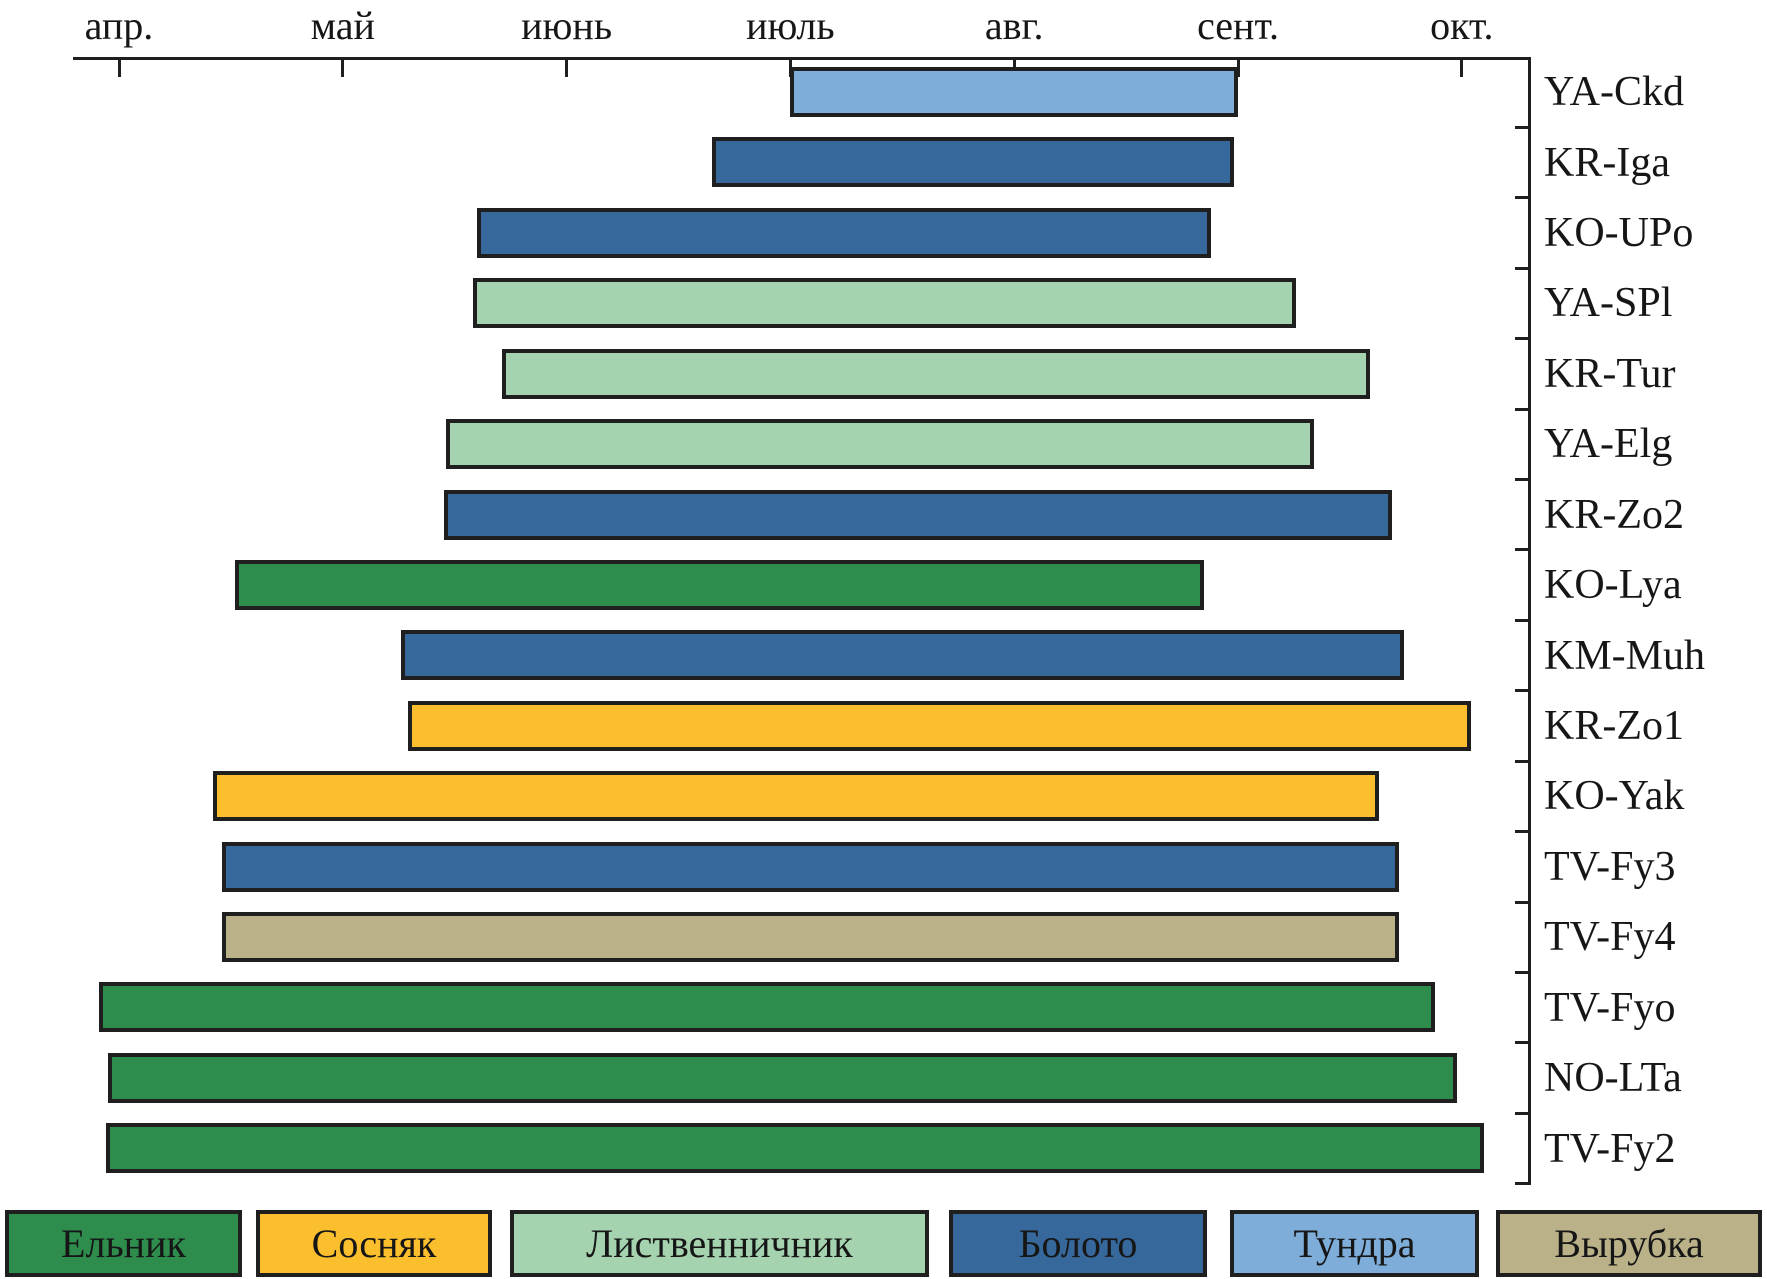  I want to click on legend-label: Ельник, so click(123, 1243).